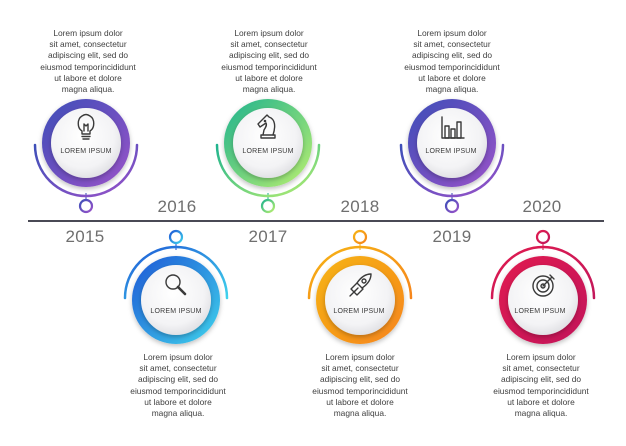  I want to click on milestone-node-2017, so click(268, 156).